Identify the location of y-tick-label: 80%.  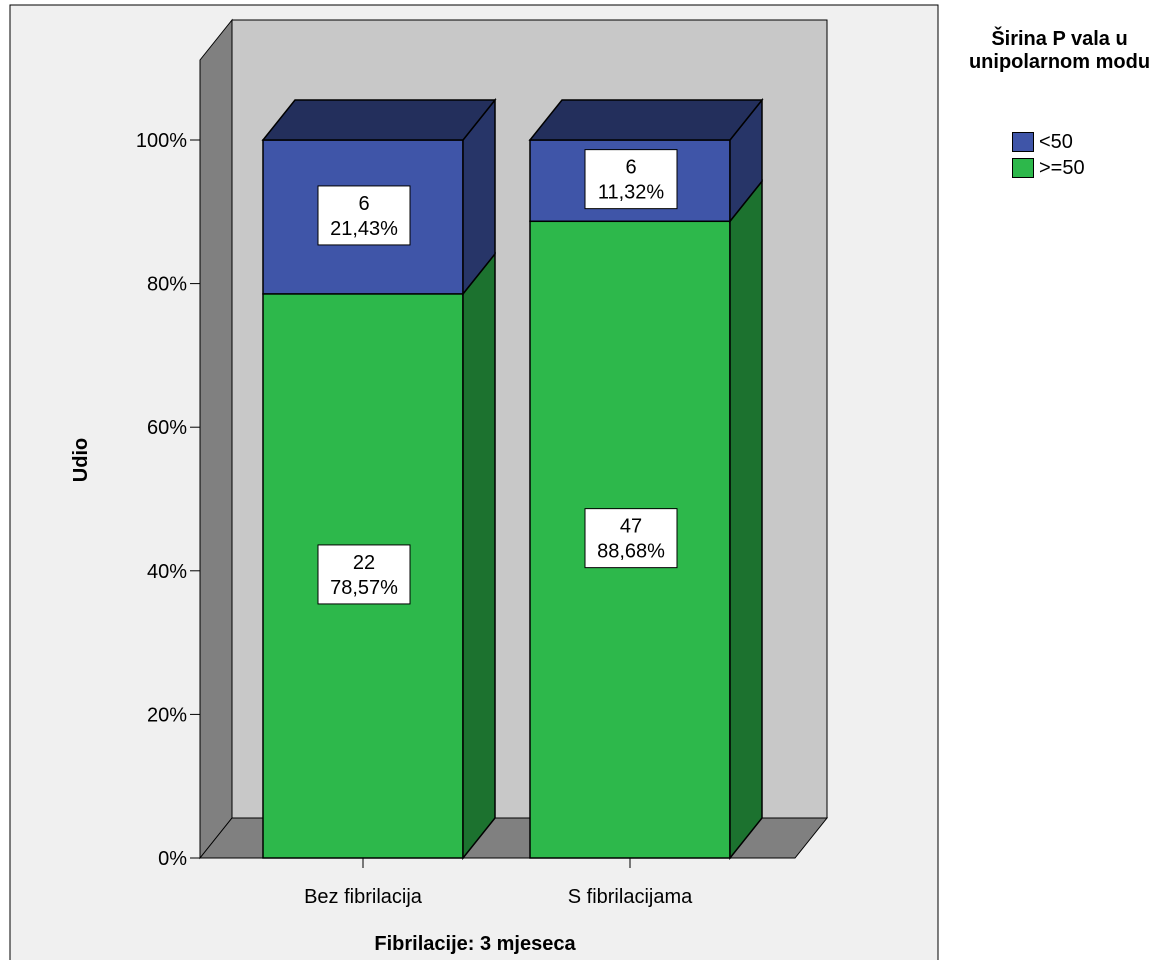
(167, 285).